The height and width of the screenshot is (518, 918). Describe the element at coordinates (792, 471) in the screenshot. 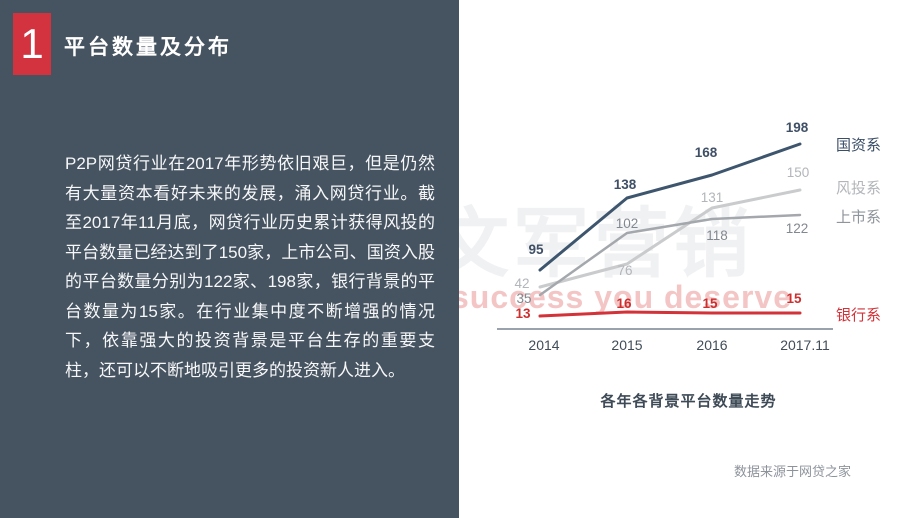

I see `data-source-note: 数据来源于网贷之家` at that location.